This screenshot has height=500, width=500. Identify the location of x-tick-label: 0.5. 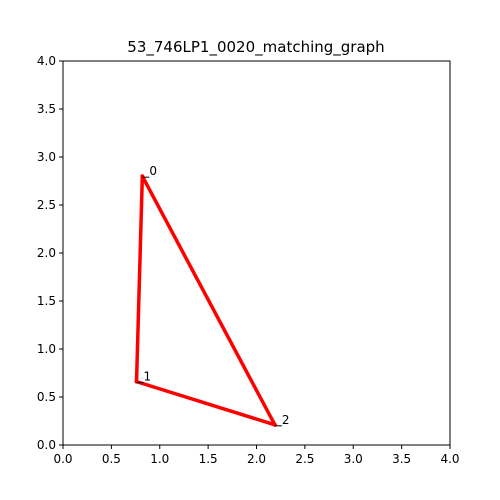
(111, 459).